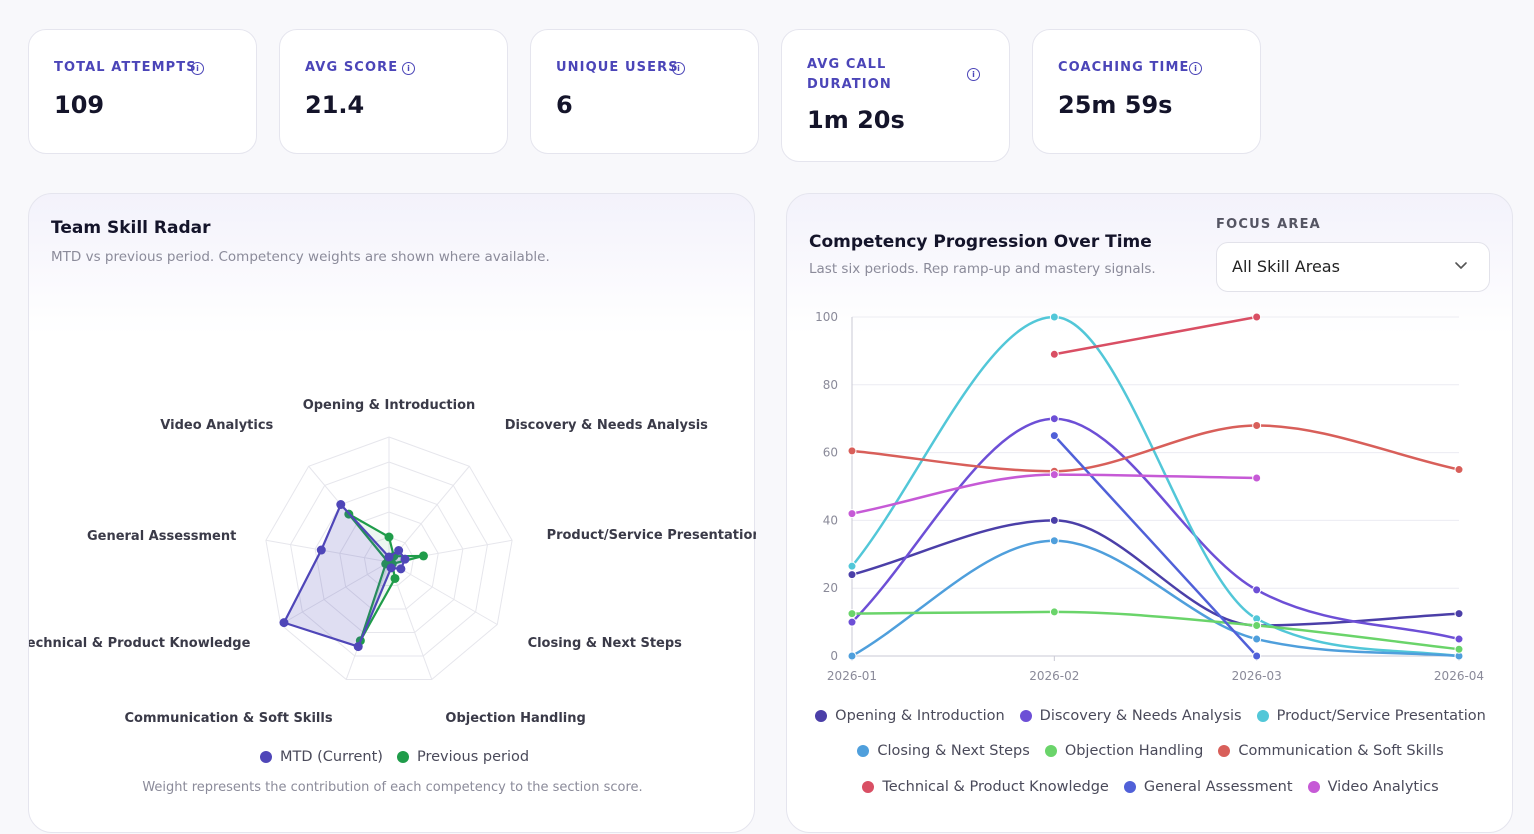 Image resolution: width=1534 pixels, height=834 pixels. I want to click on legend-item: Communication & Soft Skills, so click(1331, 751).